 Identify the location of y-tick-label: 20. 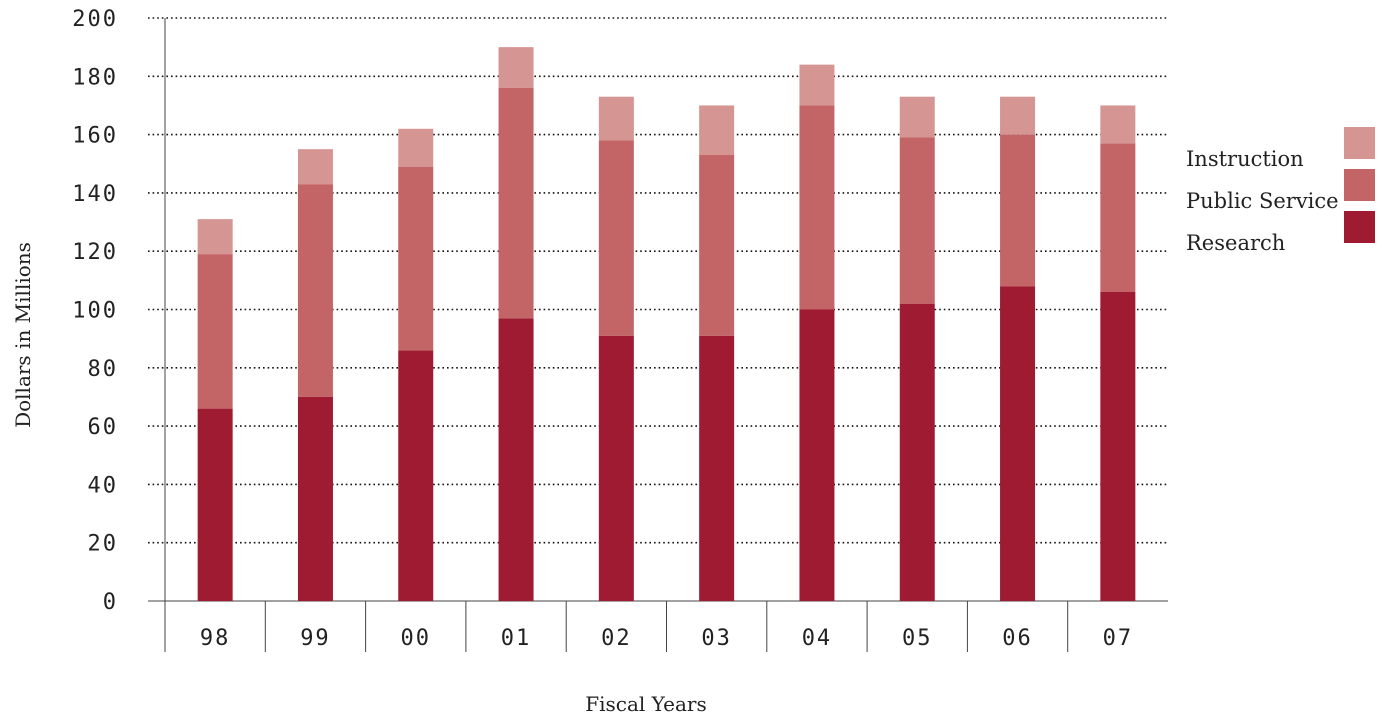
(103, 544).